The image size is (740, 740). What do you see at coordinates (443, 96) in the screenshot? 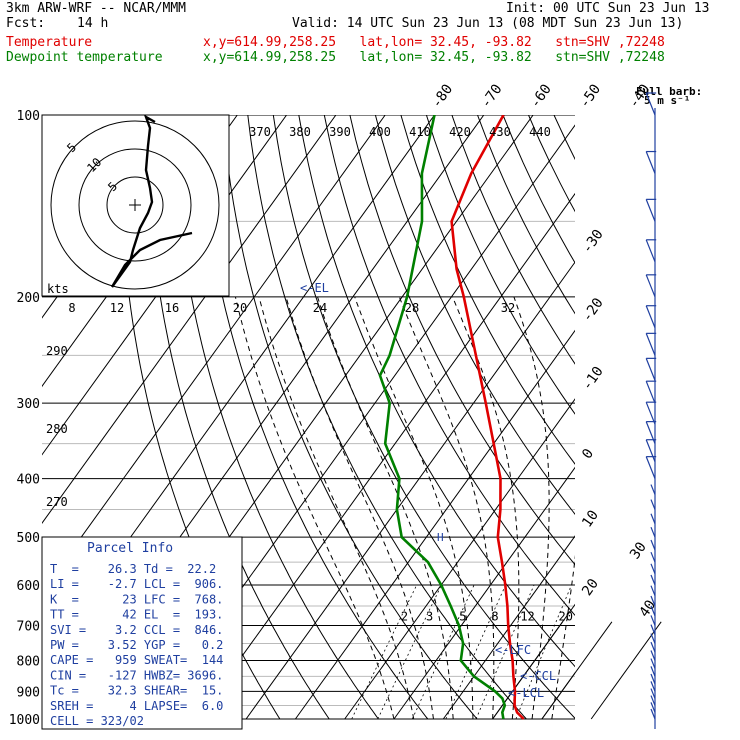
I see `isotherm-label: -80` at bounding box center [443, 96].